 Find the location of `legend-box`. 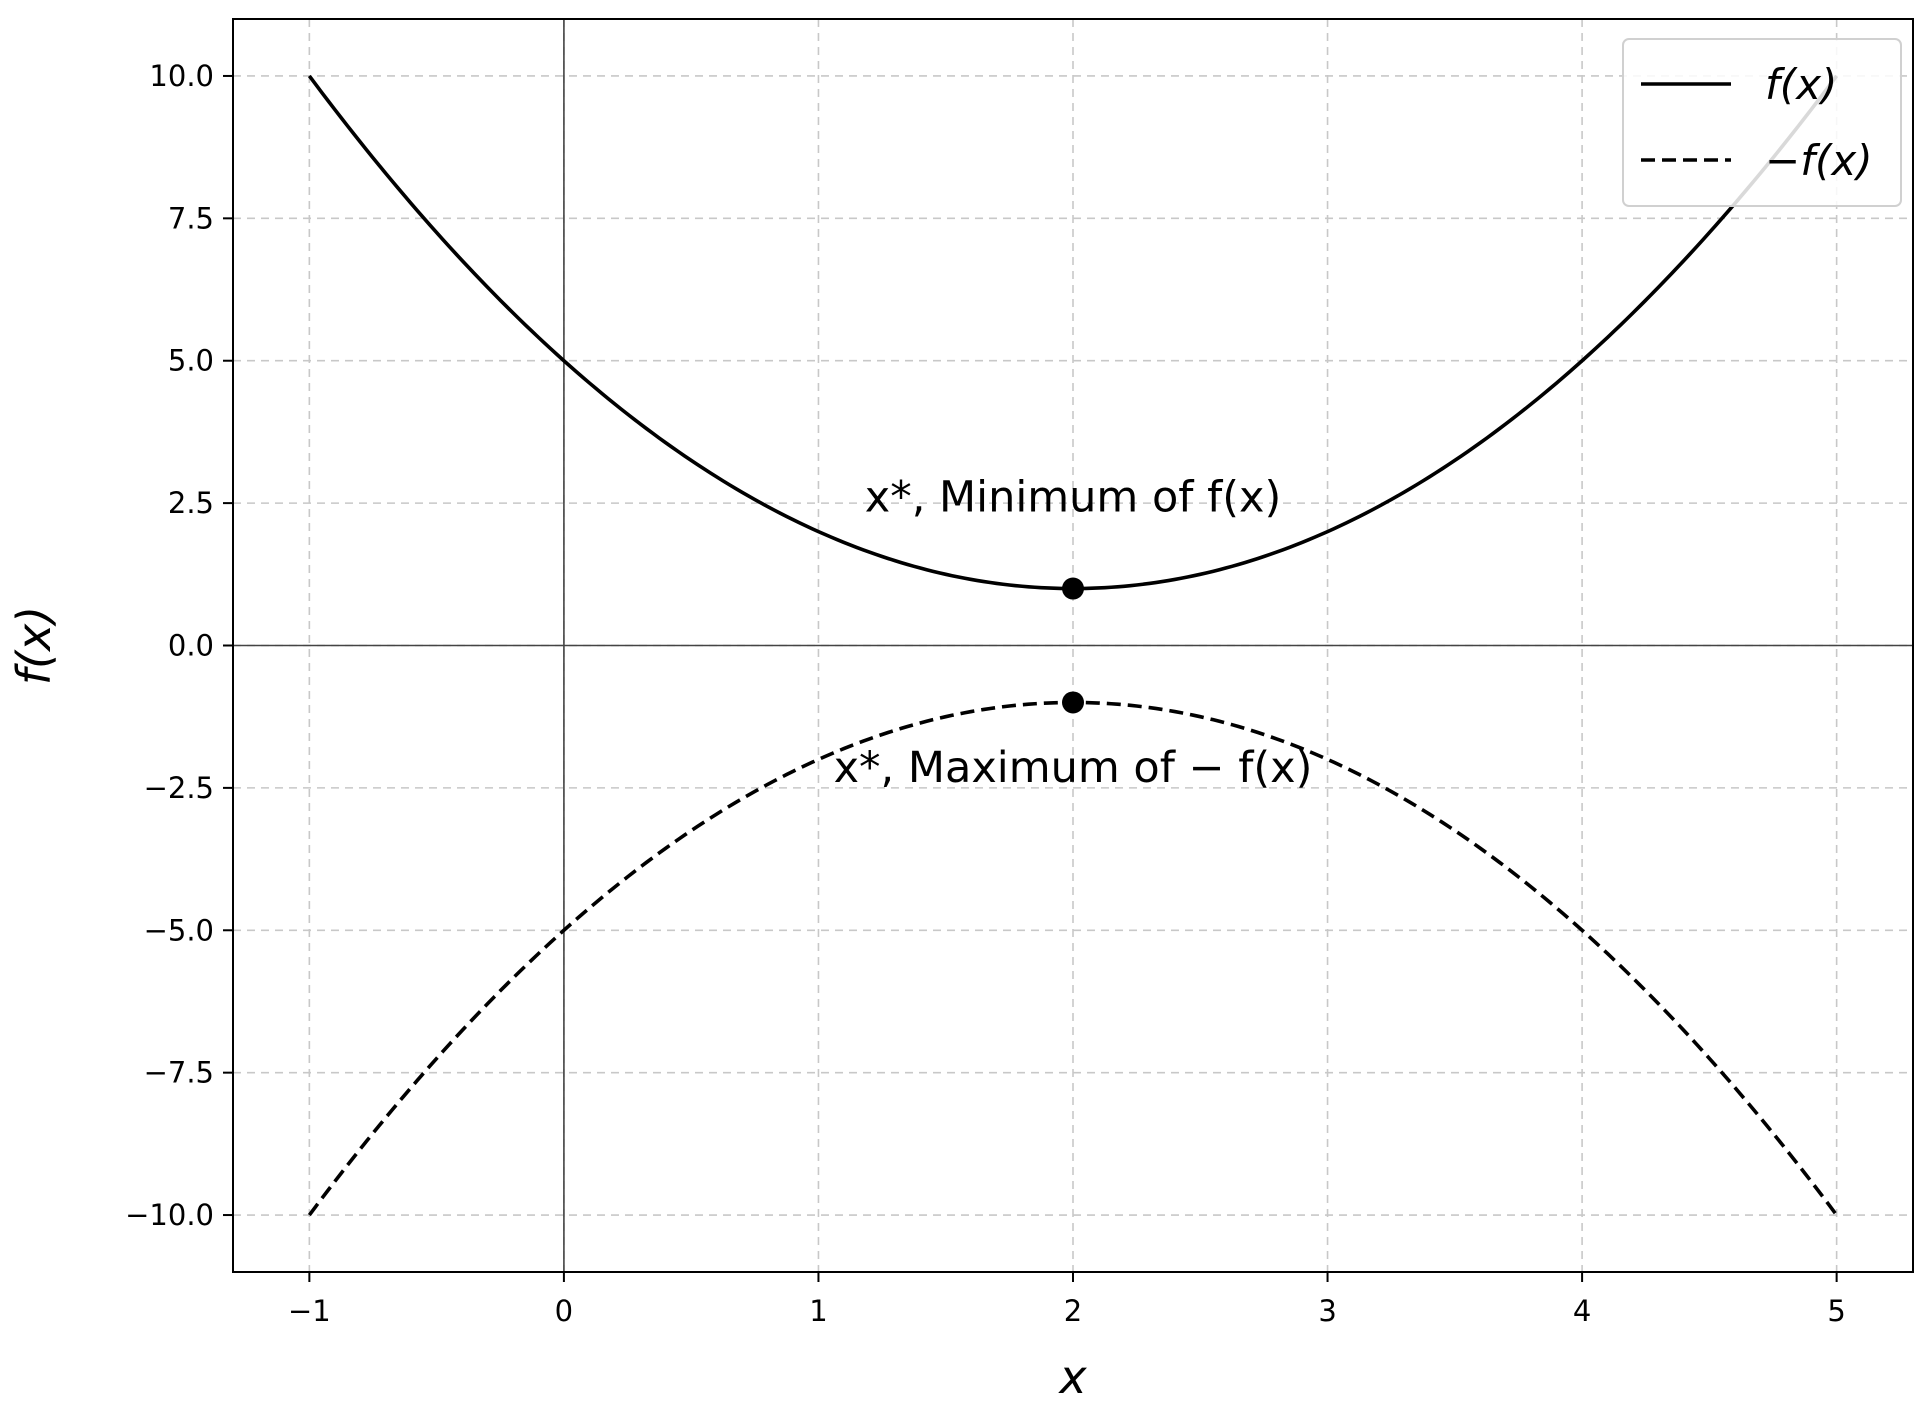

legend-box is located at coordinates (1762, 122).